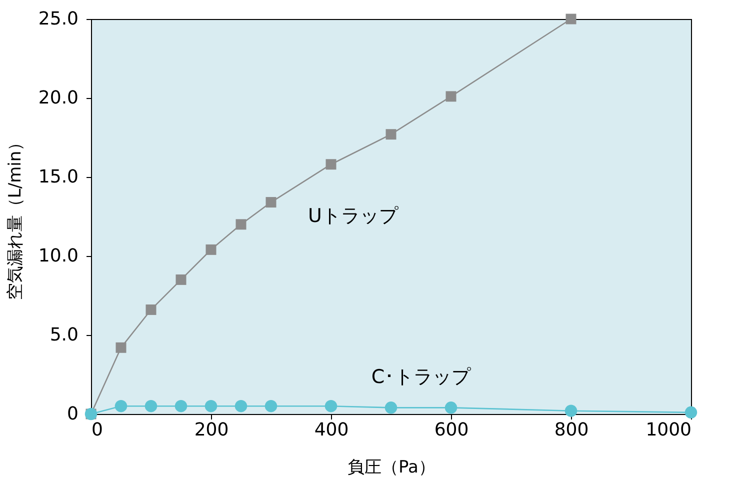 The height and width of the screenshot is (495, 750). Describe the element at coordinates (669, 430) in the screenshot. I see `x-tick-label: 1000` at that location.